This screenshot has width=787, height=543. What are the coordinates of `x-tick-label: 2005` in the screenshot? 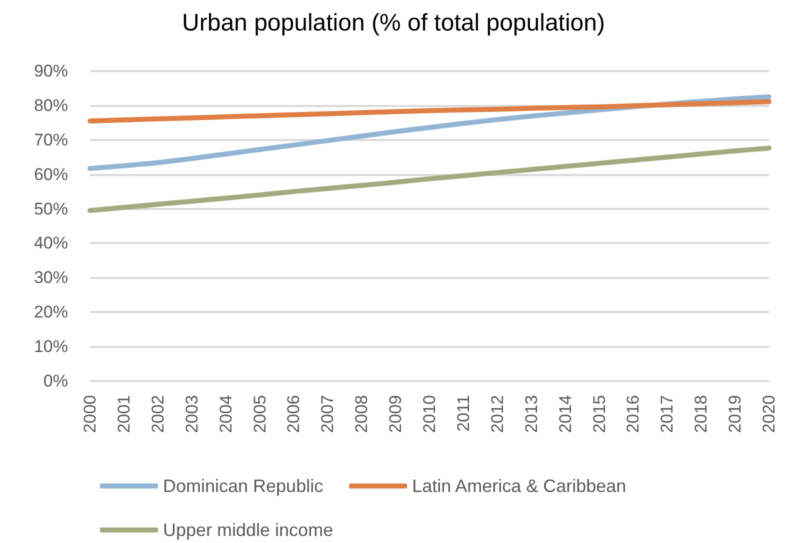 It's located at (260, 414).